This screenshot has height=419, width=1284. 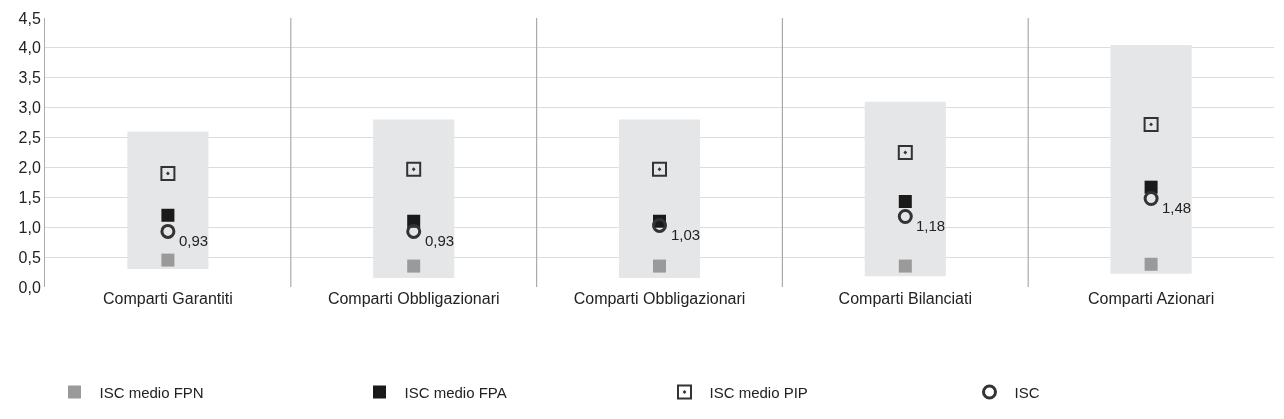 What do you see at coordinates (29, 108) in the screenshot?
I see `y-tick-label: 3,0` at bounding box center [29, 108].